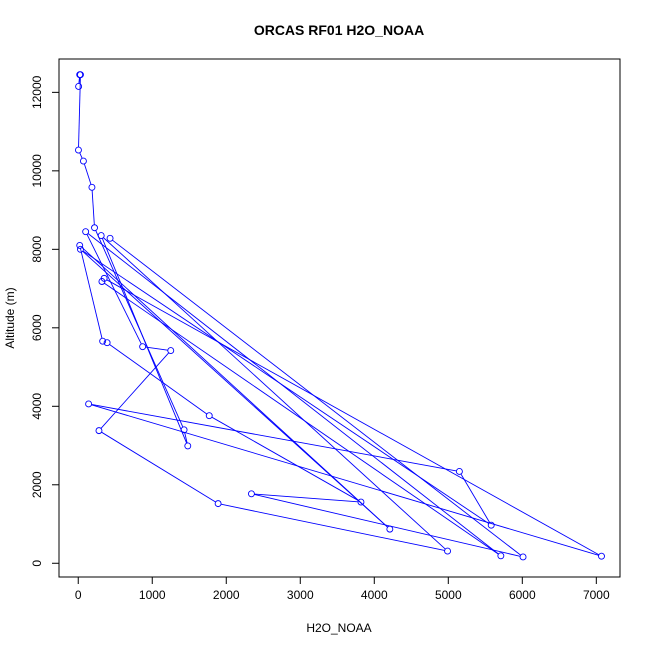 Image resolution: width=650 pixels, height=650 pixels. Describe the element at coordinates (45, 321) in the screenshot. I see `y-axis: 0 2000 4000 6000 8000 10000 12000` at that location.